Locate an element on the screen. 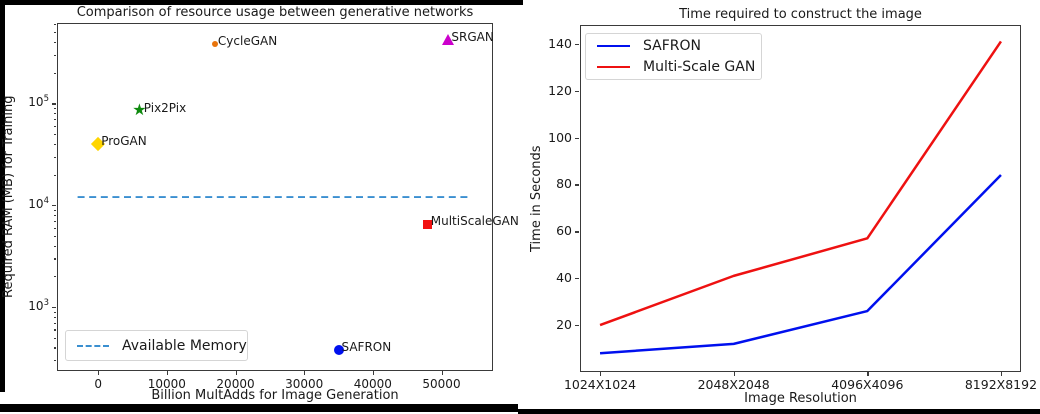  y-tick-label: 103 is located at coordinates (38, 305).